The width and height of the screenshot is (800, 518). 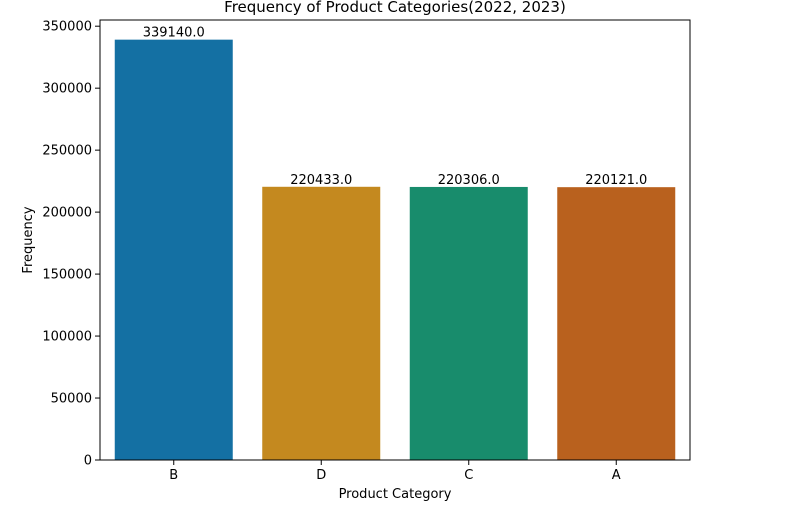 What do you see at coordinates (174, 33) in the screenshot?
I see `bar-value-label: 339140.0` at bounding box center [174, 33].